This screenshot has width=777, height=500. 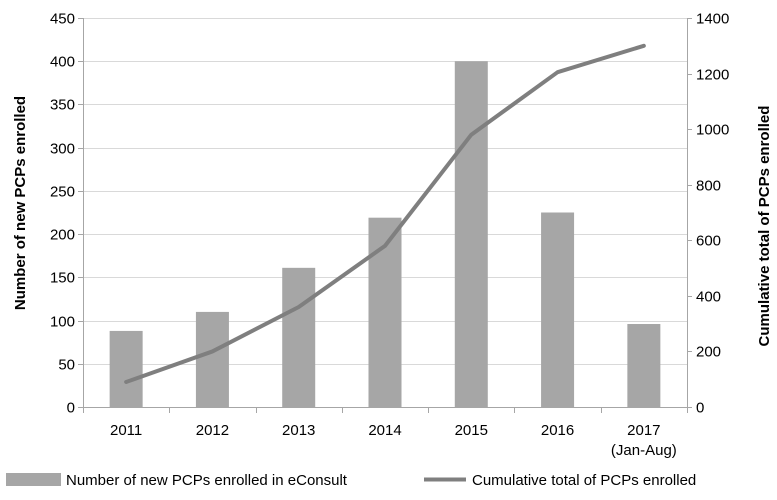 What do you see at coordinates (708, 241) in the screenshot?
I see `y-tick-label-right: 600` at bounding box center [708, 241].